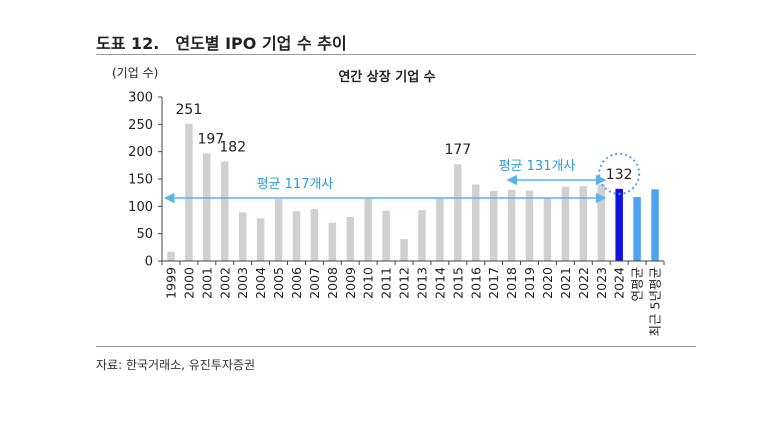  What do you see at coordinates (619, 224) in the screenshot?
I see `bar-2024` at bounding box center [619, 224].